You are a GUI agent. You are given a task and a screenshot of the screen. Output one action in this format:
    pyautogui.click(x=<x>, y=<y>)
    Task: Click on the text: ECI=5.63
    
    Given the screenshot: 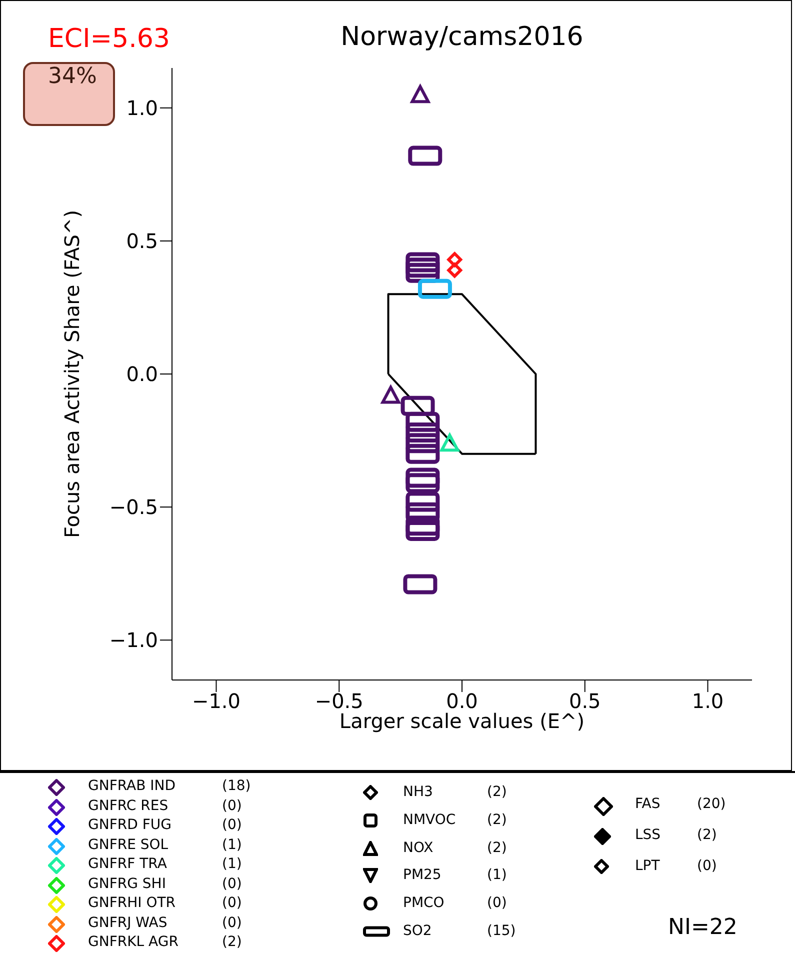 What is the action you would take?
    pyautogui.click(x=109, y=39)
    